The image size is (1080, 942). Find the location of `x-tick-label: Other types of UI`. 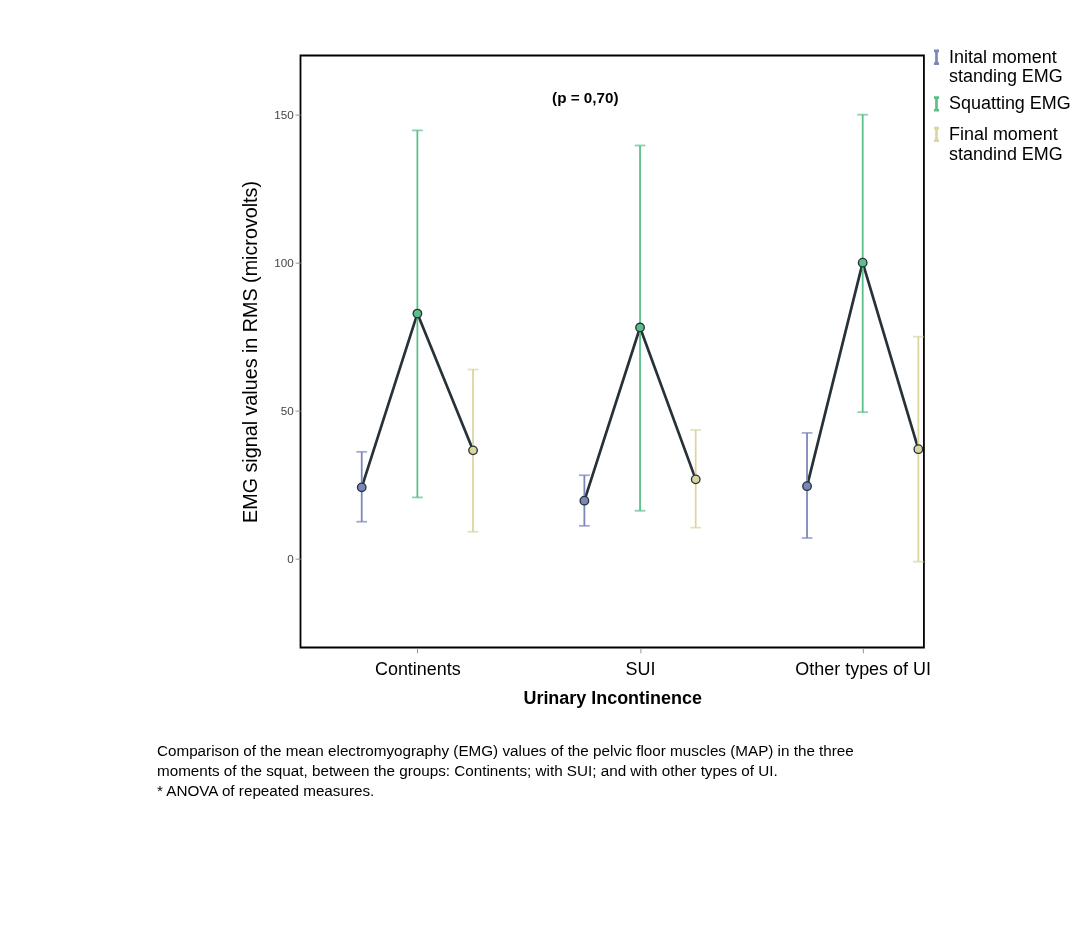

x-tick-label: Other types of UI is located at coordinates (863, 668).